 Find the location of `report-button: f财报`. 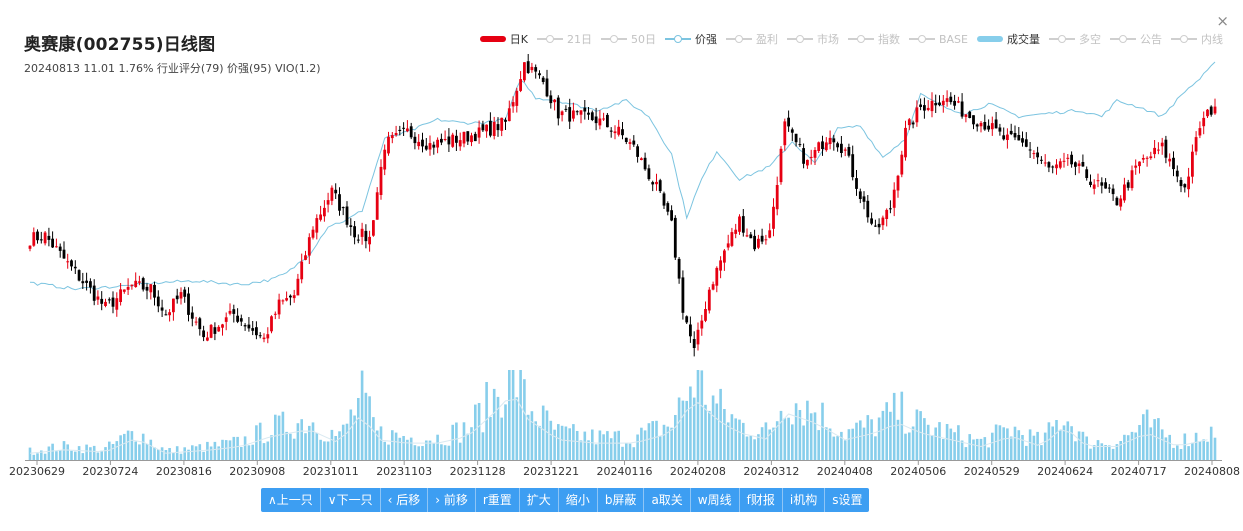

report-button: f财报 is located at coordinates (761, 500).